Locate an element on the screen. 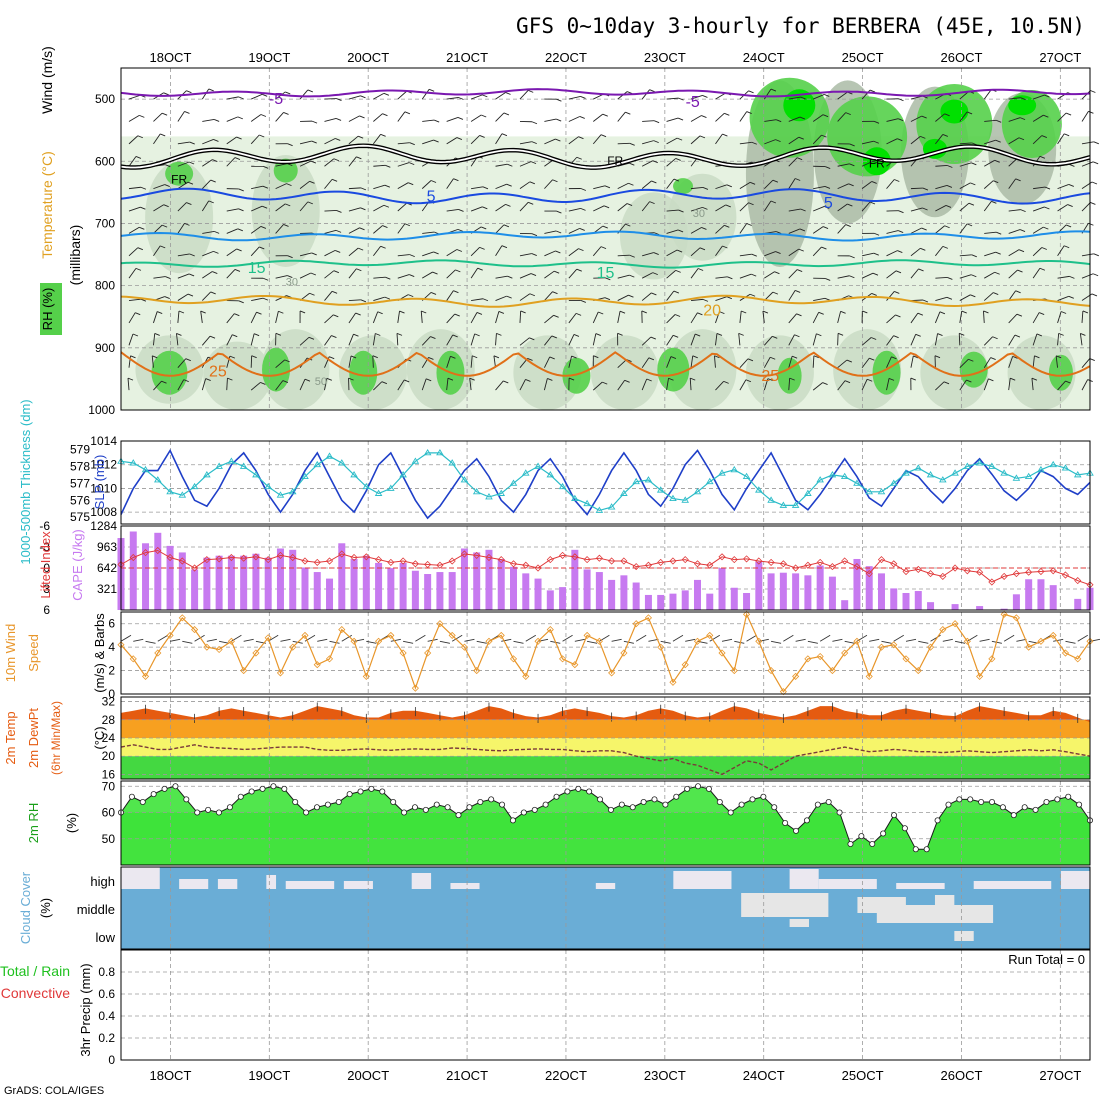  dewpoint-line is located at coordinates (605, 760).